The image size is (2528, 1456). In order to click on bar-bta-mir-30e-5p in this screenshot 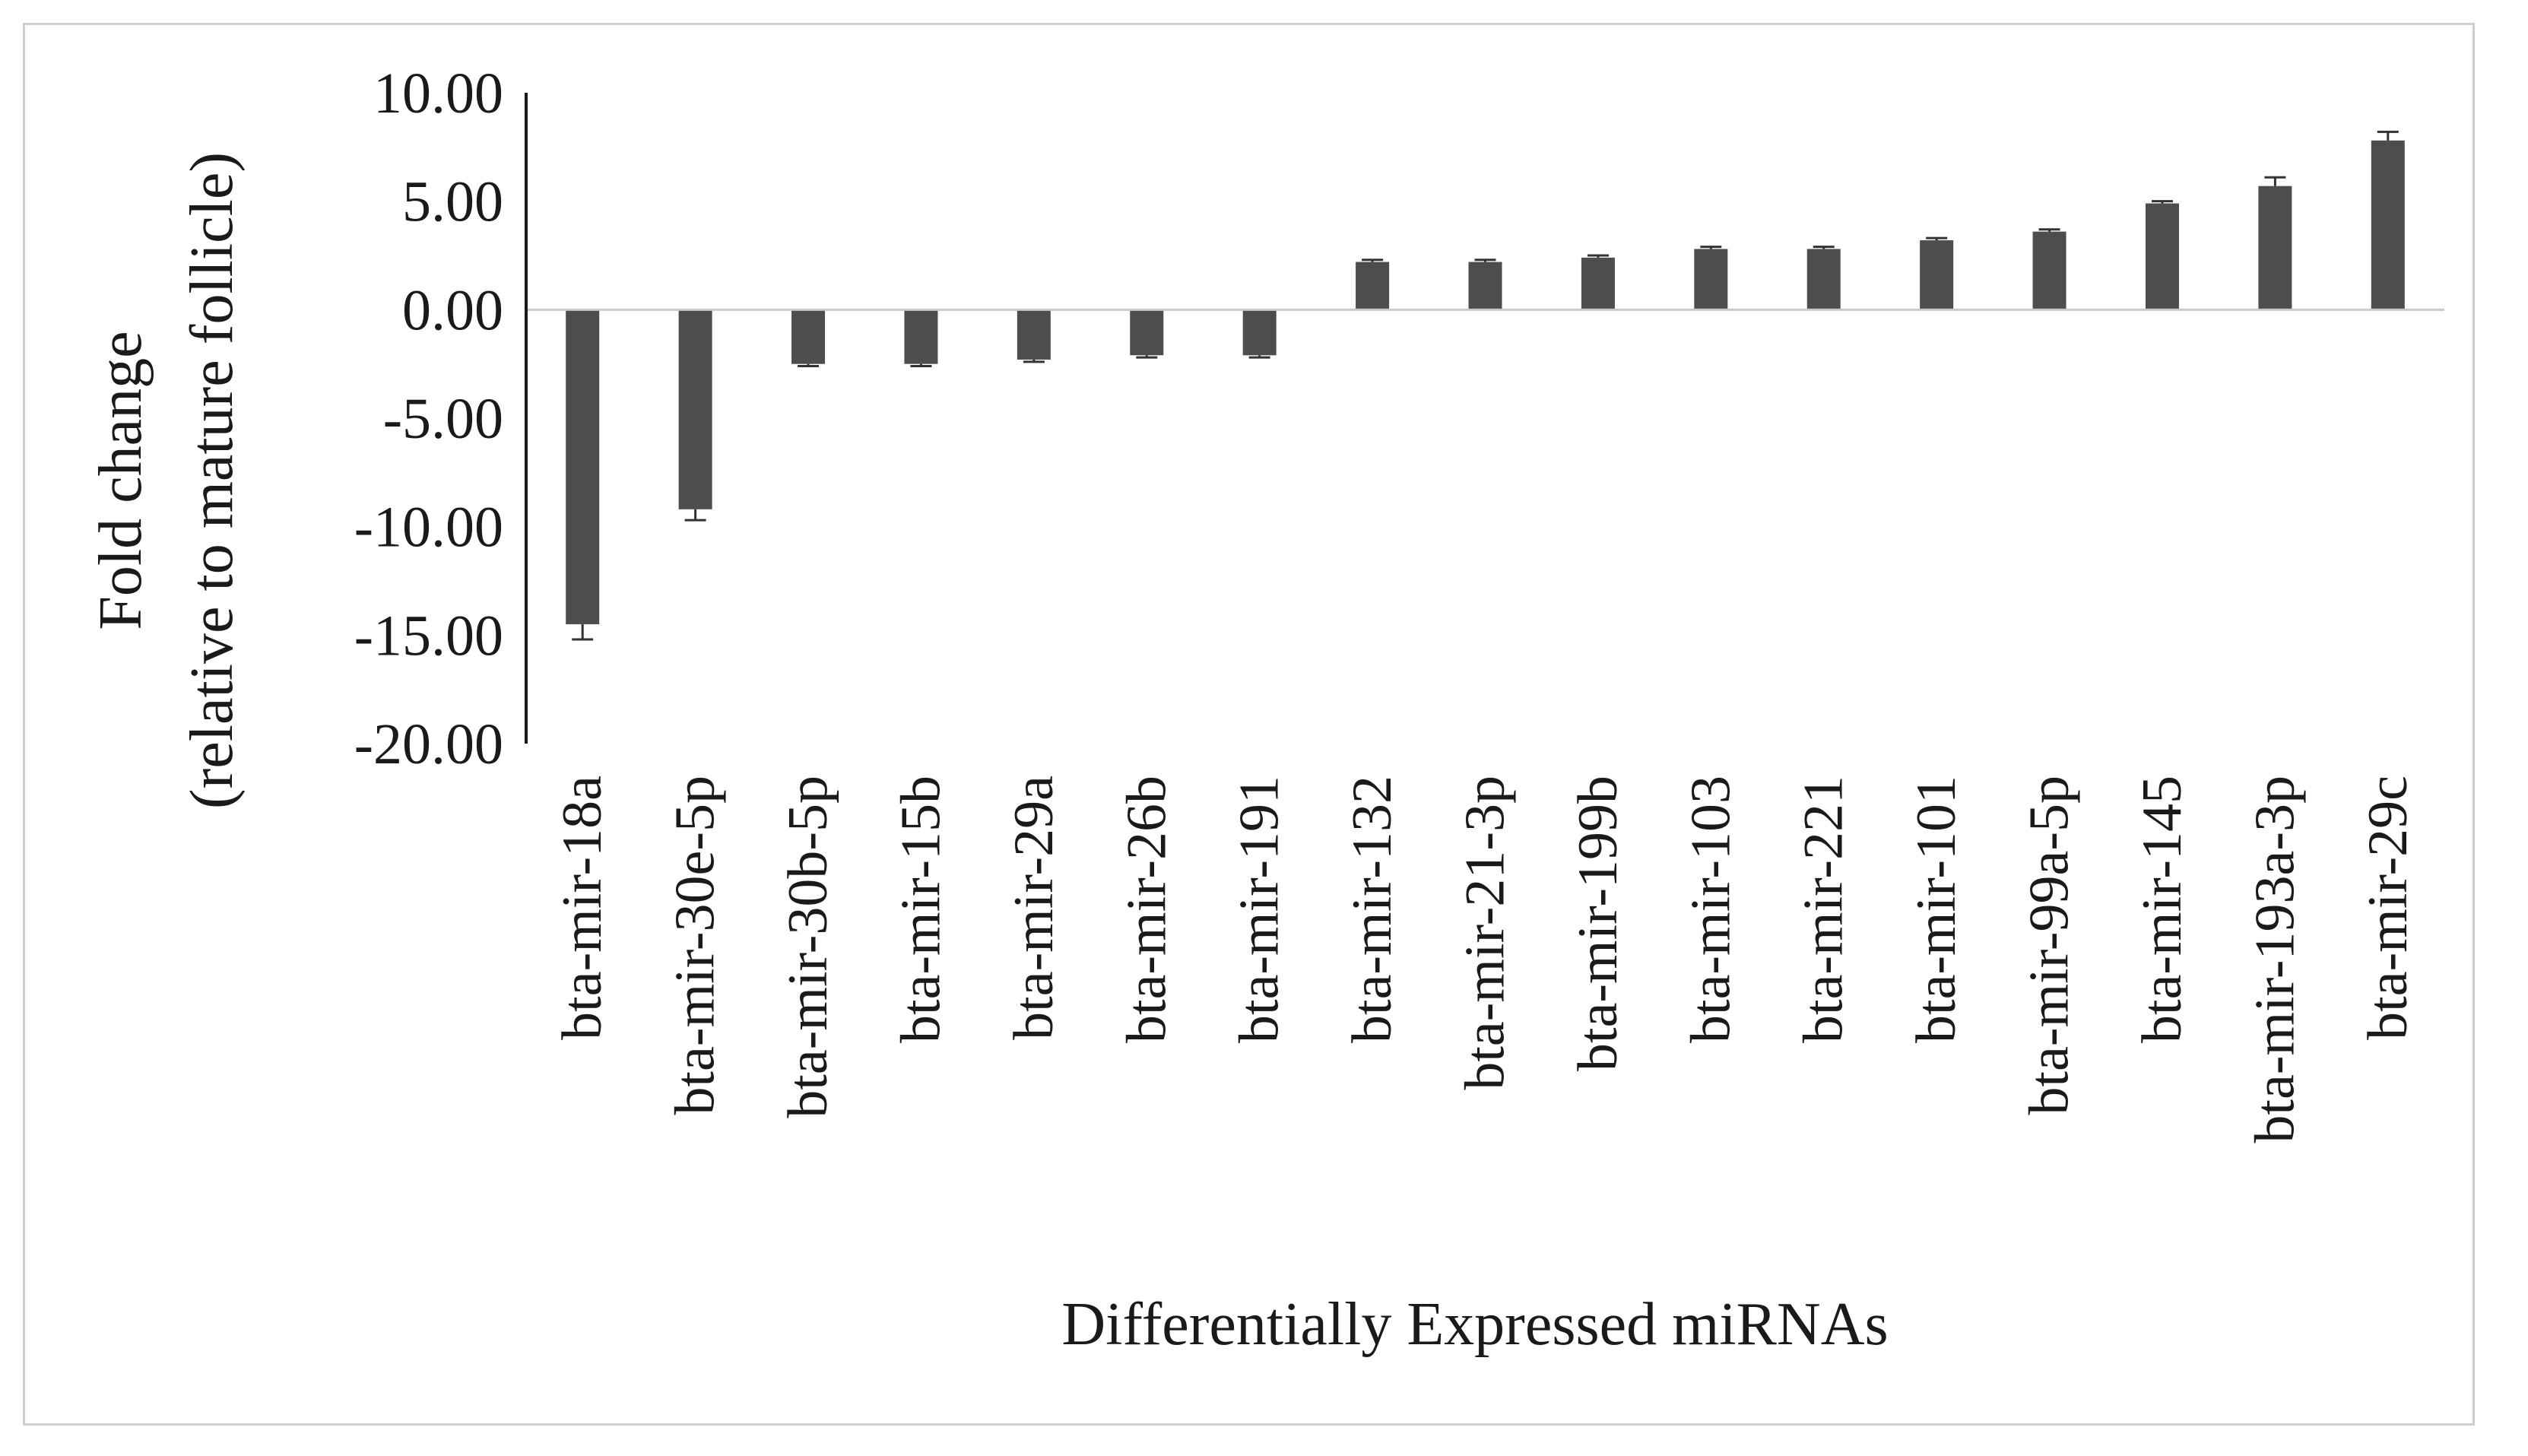, I will do `click(695, 409)`.